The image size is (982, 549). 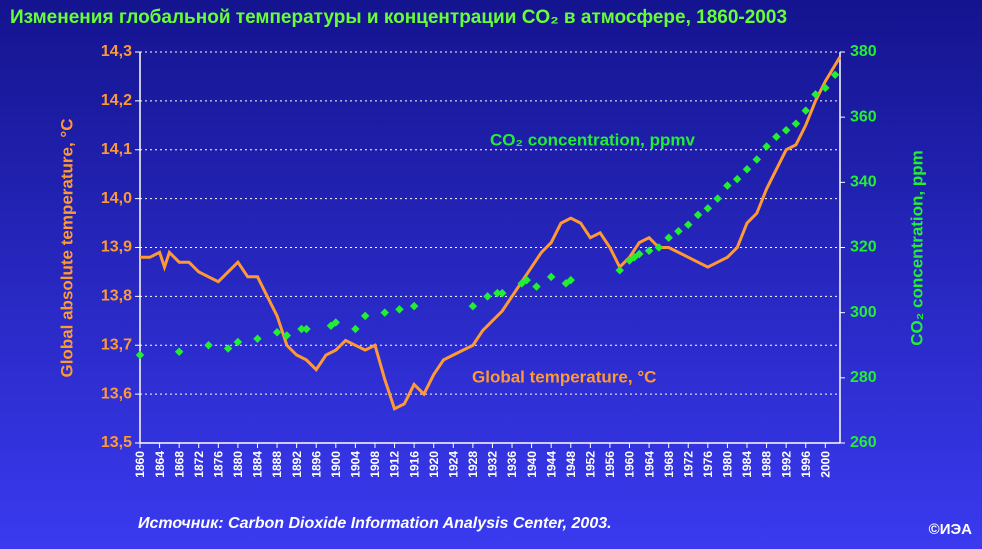 What do you see at coordinates (414, 464) in the screenshot?
I see `x-tick-label: 1916` at bounding box center [414, 464].